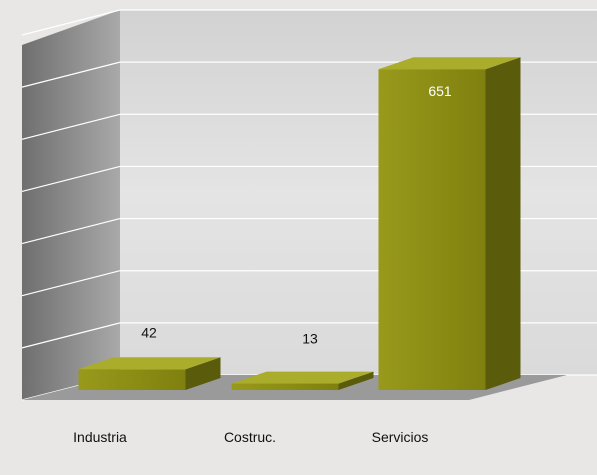 The width and height of the screenshot is (597, 475). I want to click on bar-industria, so click(132, 379).